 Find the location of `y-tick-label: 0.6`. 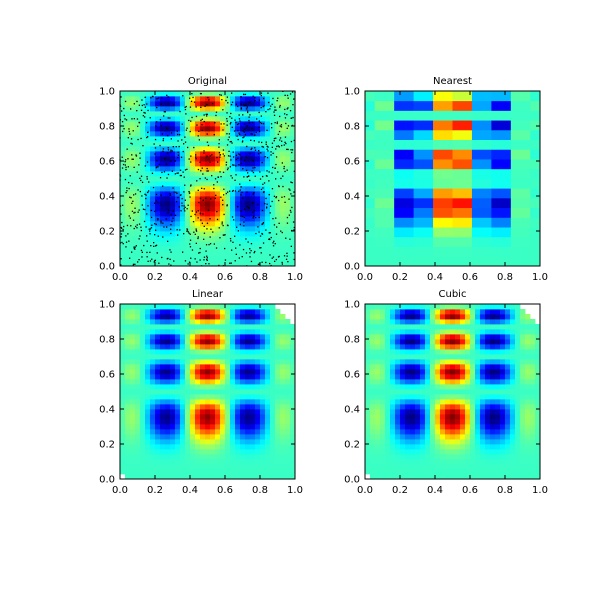

y-tick-label: 0.6 is located at coordinates (107, 375).